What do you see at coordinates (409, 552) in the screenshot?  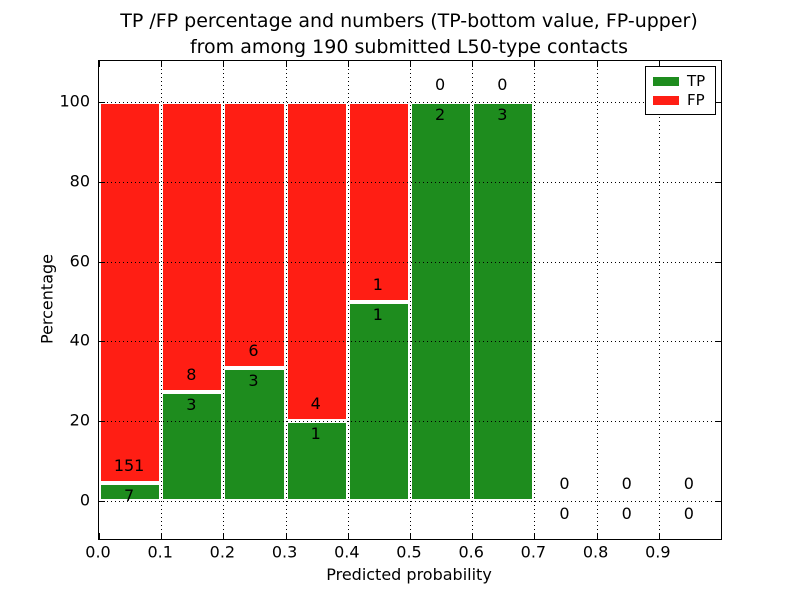 I see `x-tick-label: 0.5` at bounding box center [409, 552].